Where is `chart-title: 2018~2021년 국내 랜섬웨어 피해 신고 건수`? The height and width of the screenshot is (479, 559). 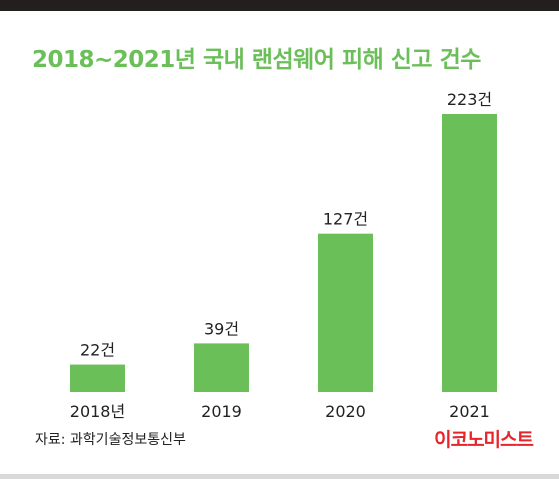
chart-title: 2018~2021년 국내 랜섬웨어 피해 신고 건수 is located at coordinates (256, 60).